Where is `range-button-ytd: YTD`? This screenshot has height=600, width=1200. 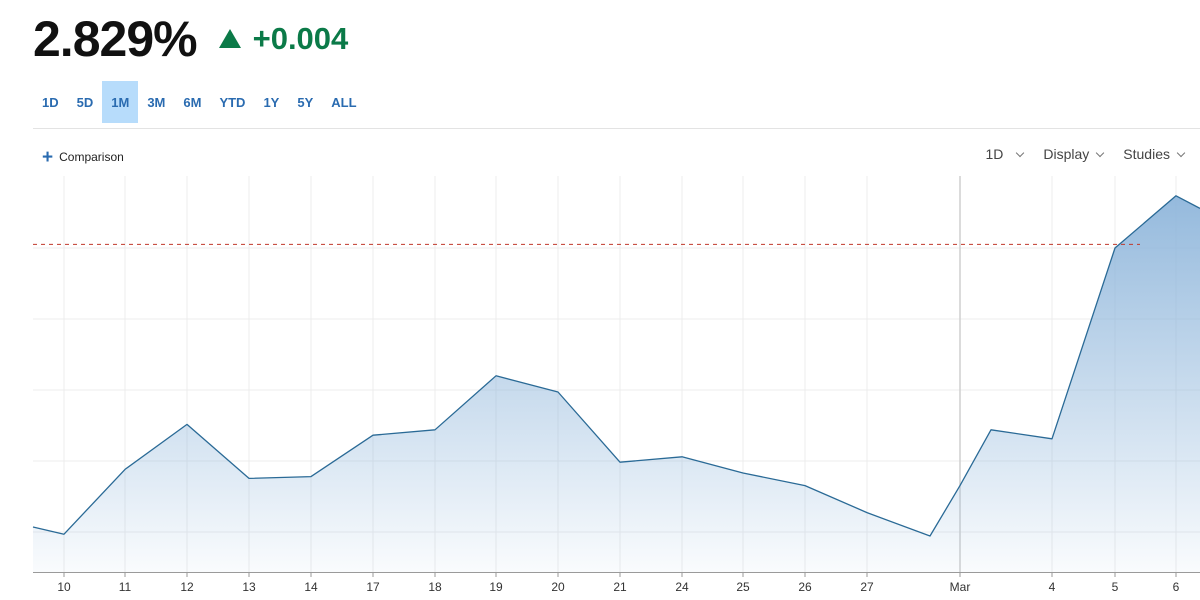
range-button-ytd: YTD is located at coordinates (232, 102).